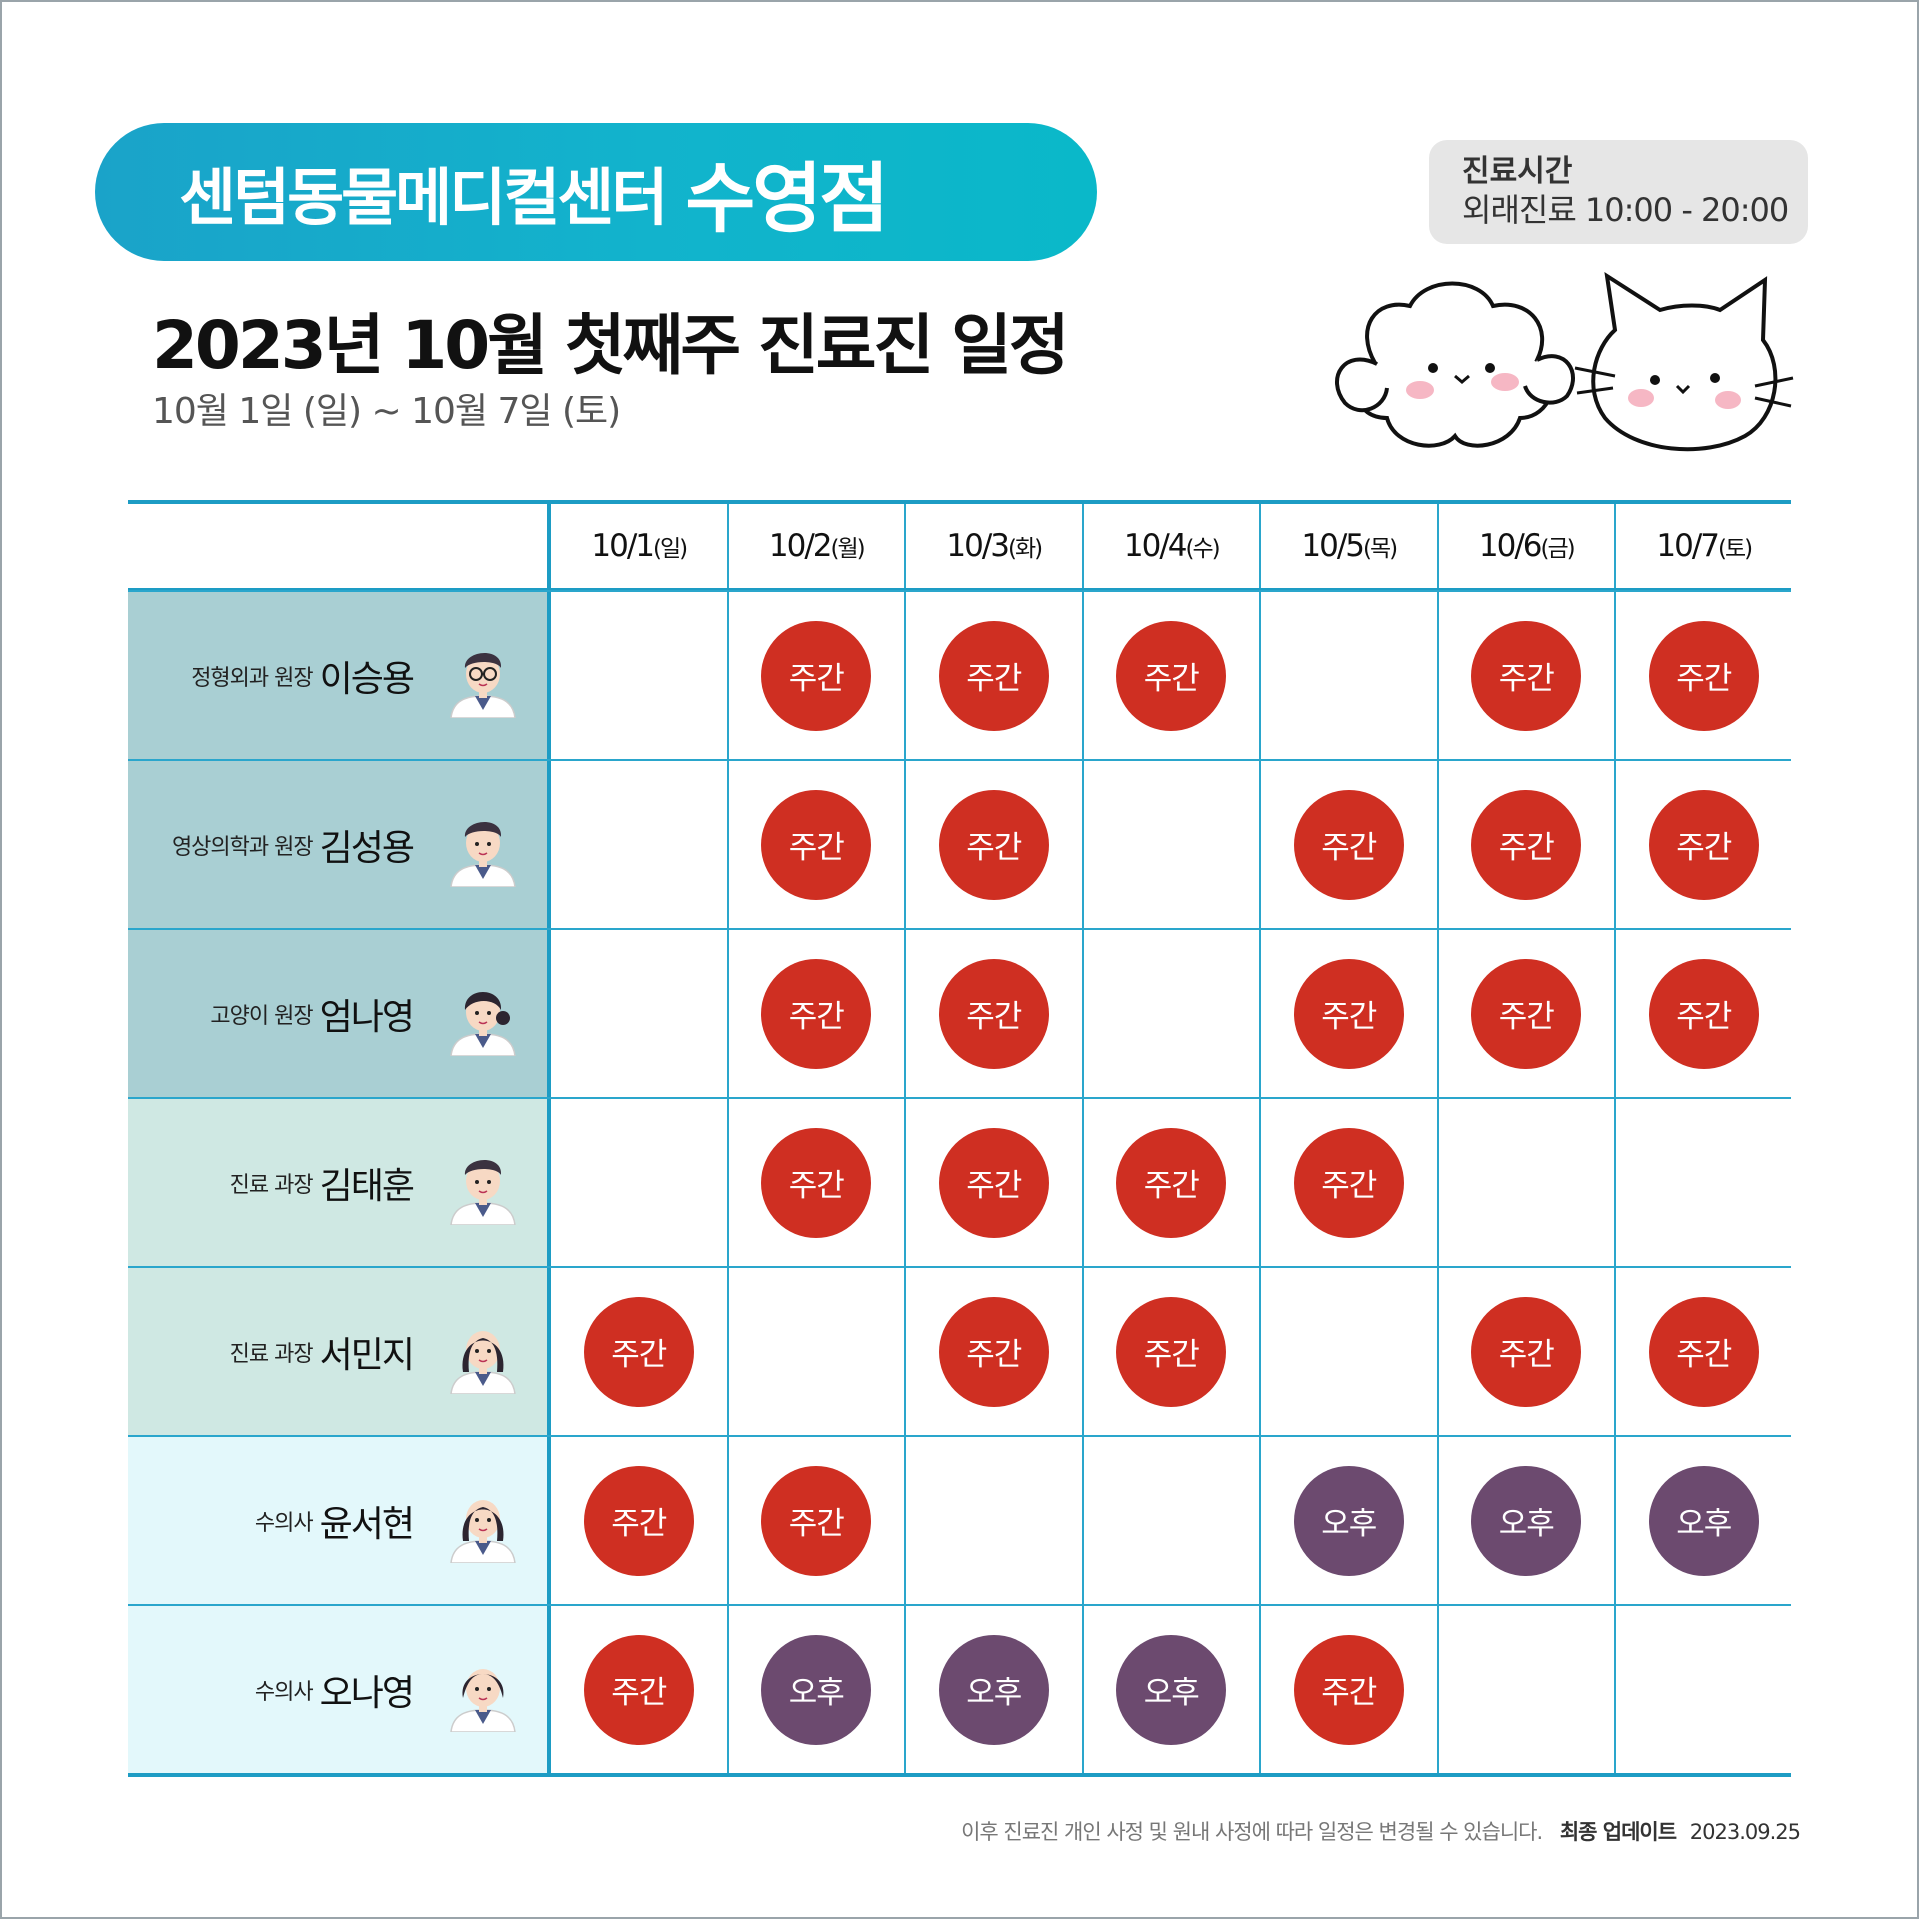  Describe the element at coordinates (367, 679) in the screenshot. I see `doctor-name: 이승용` at that location.